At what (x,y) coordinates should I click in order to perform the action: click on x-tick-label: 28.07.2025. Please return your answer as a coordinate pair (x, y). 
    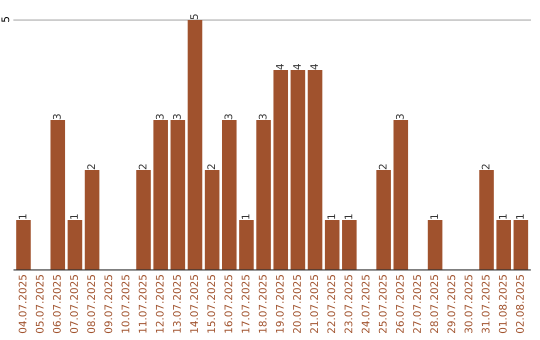
    Looking at the image, I should click on (434, 304).